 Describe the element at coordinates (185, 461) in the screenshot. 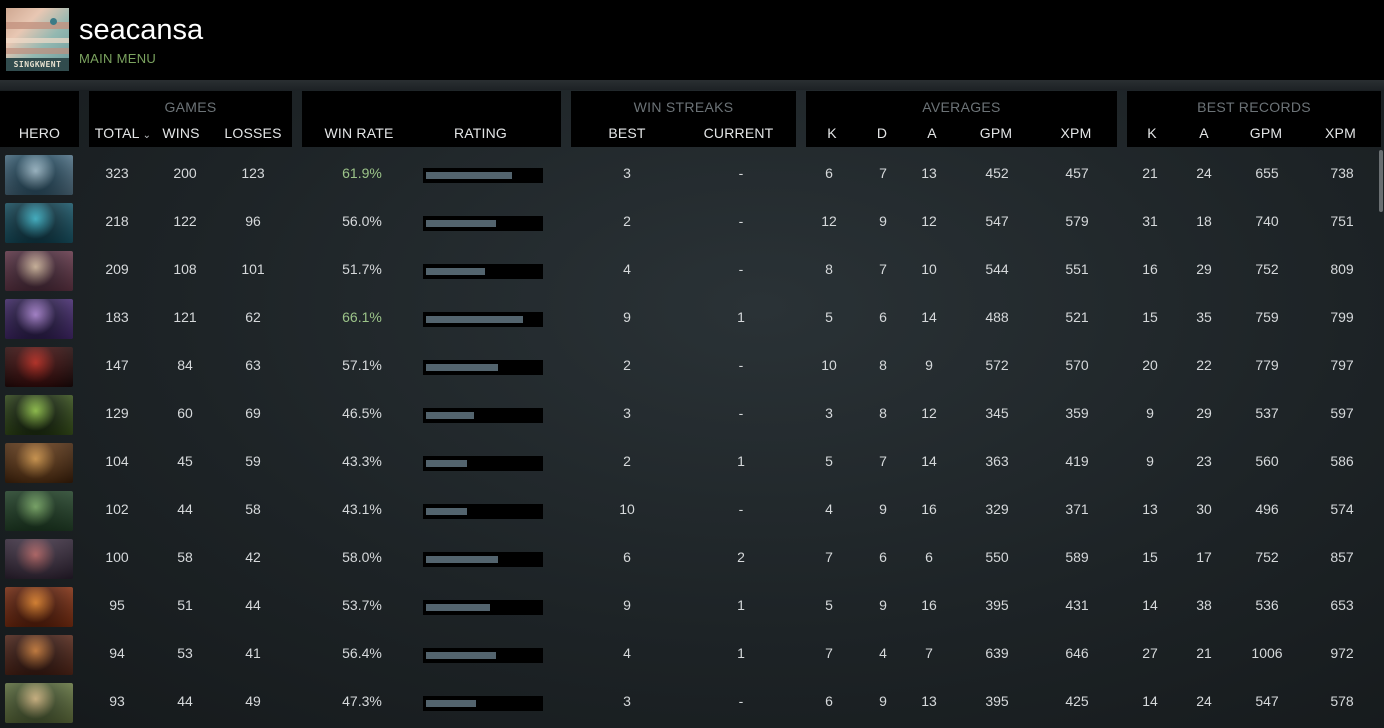

I see `cell-wins: 45` at that location.